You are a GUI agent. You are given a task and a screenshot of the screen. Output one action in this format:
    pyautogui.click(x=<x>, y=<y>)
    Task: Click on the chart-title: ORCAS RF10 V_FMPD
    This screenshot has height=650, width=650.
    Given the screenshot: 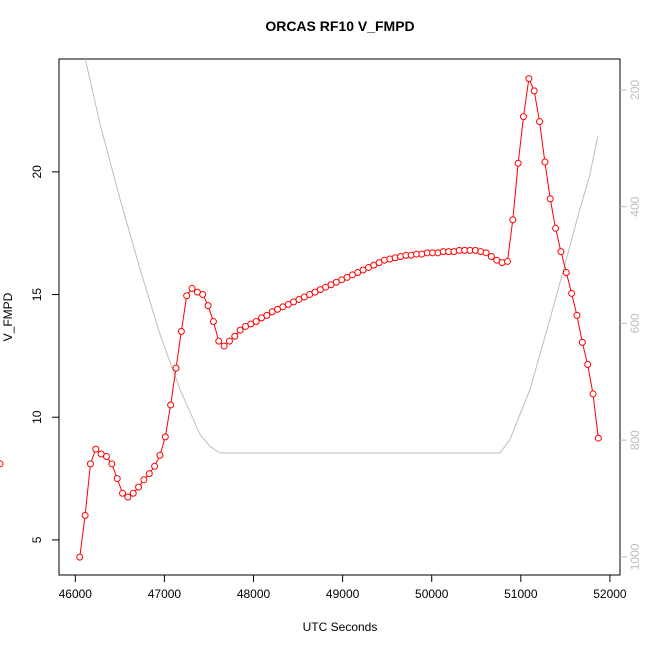 What is the action you would take?
    pyautogui.click(x=339, y=26)
    